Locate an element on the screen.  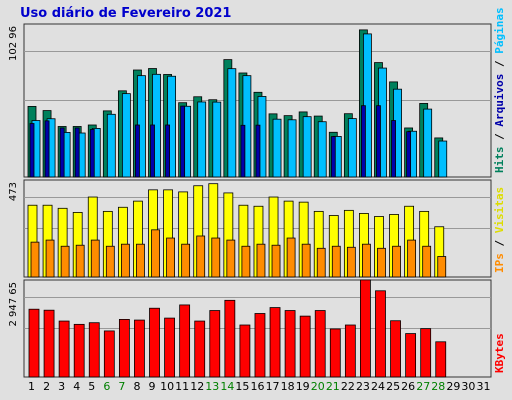
x-tick-label: 16 is located at coordinates (258, 386).